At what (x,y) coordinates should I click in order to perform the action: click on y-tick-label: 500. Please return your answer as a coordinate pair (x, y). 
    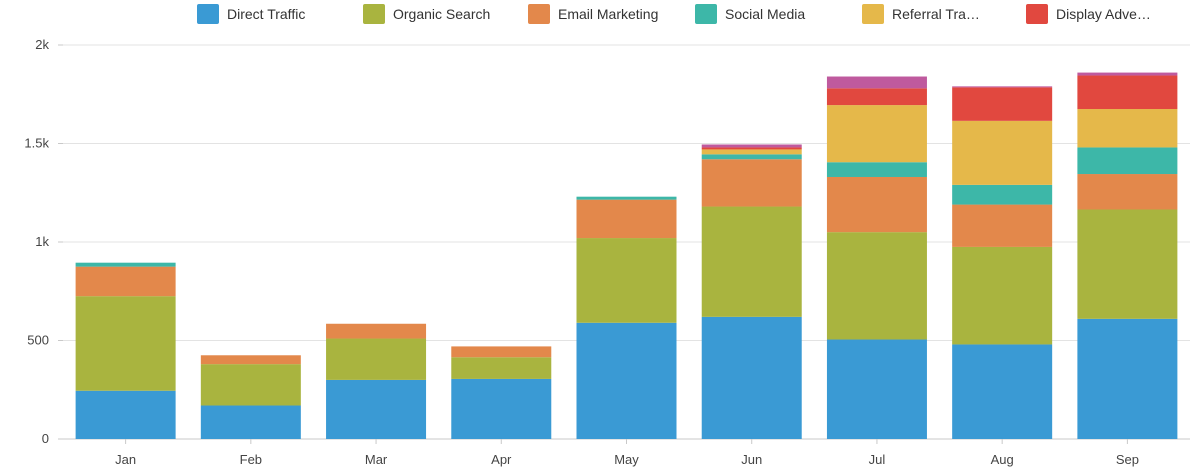
    Looking at the image, I should click on (38, 340).